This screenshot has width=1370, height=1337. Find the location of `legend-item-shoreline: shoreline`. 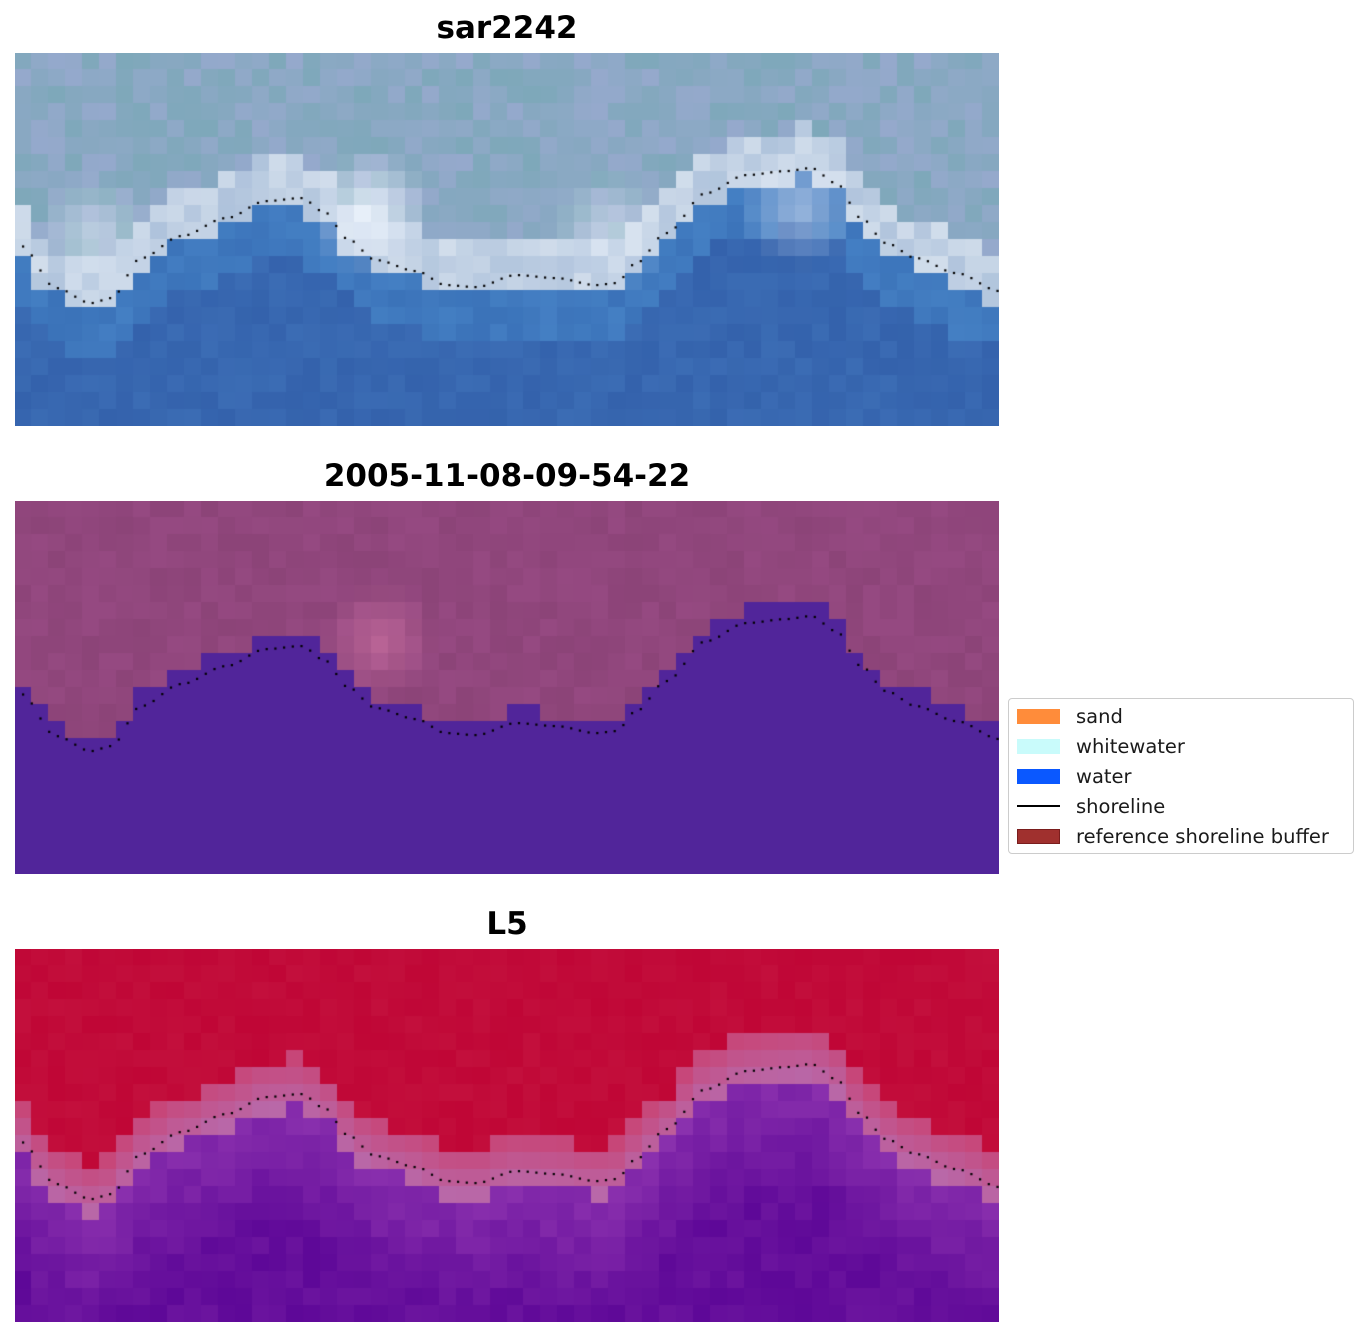

legend-item-shoreline: shoreline is located at coordinates (1091, 806).